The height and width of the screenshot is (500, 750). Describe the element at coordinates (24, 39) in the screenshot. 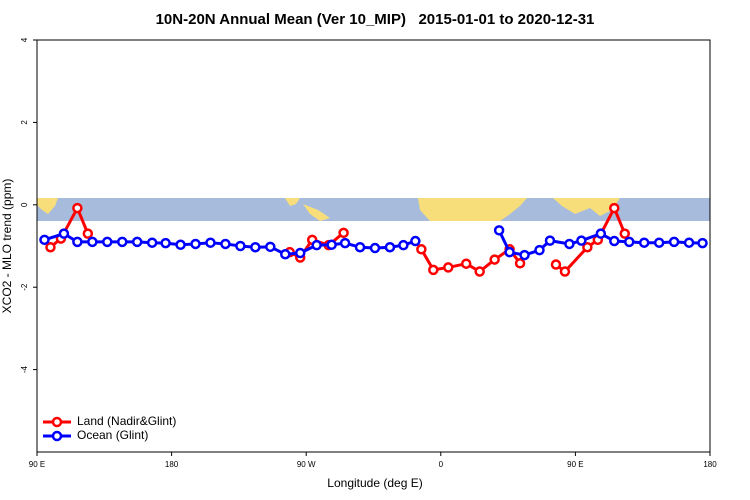

I see `y-tick-label: 4` at that location.